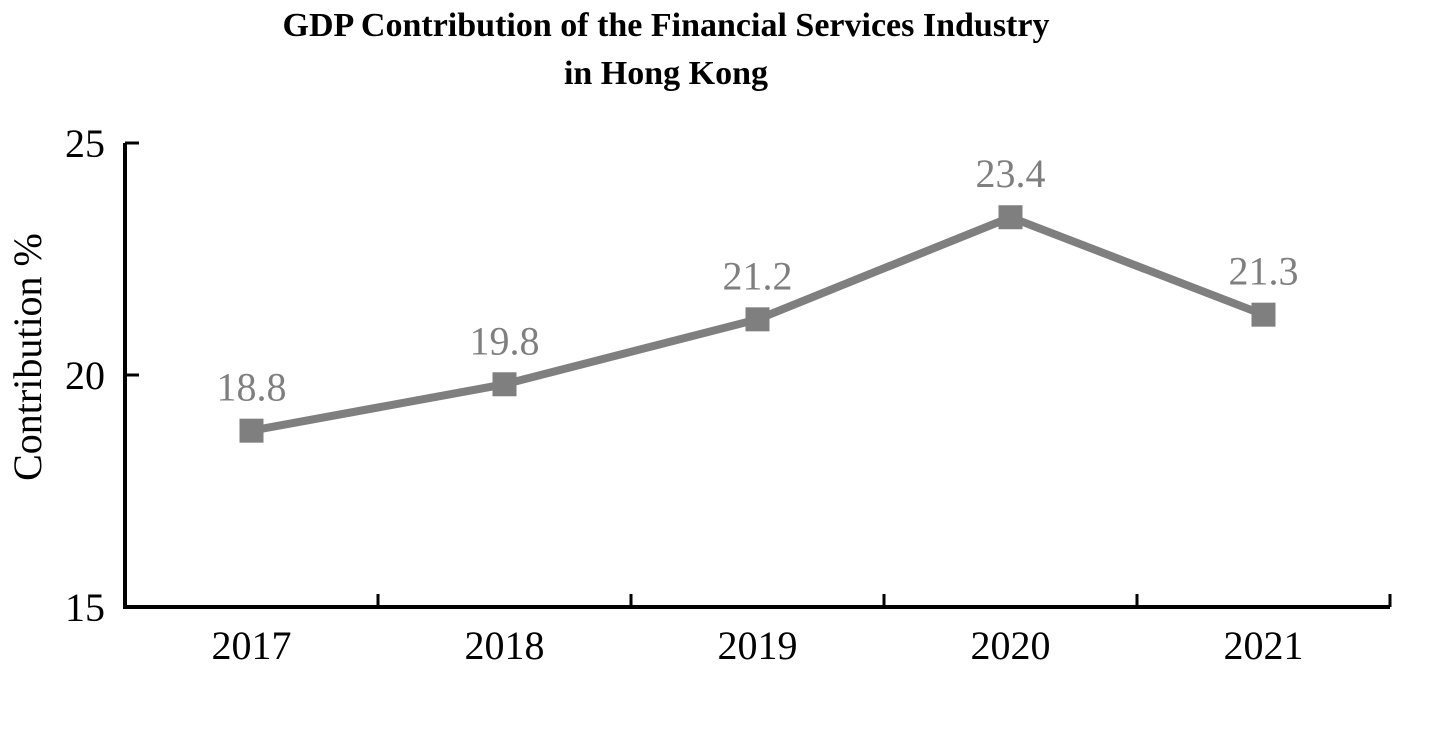  I want to click on data-point-label: 19.8, so click(505, 340).